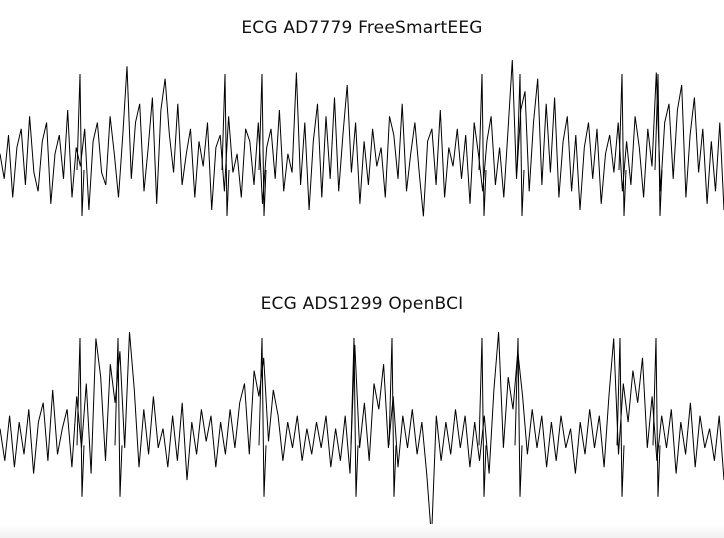 This screenshot has height=538, width=724. Describe the element at coordinates (362, 304) in the screenshot. I see `chart-title: ECG ADS1299 OpenBCI` at that location.